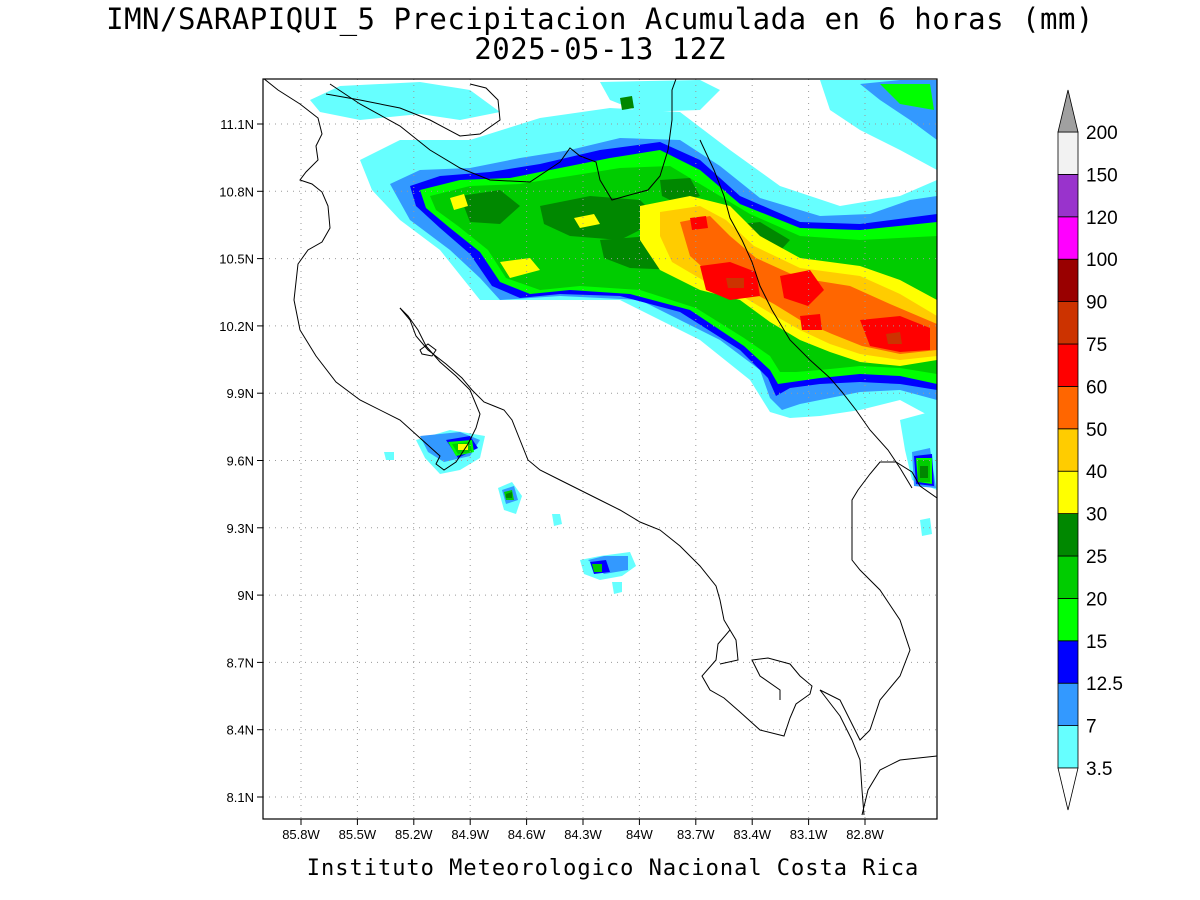 This screenshot has height=900, width=1200. I want to click on colorbar-level-label: 3.5, so click(1099, 769).